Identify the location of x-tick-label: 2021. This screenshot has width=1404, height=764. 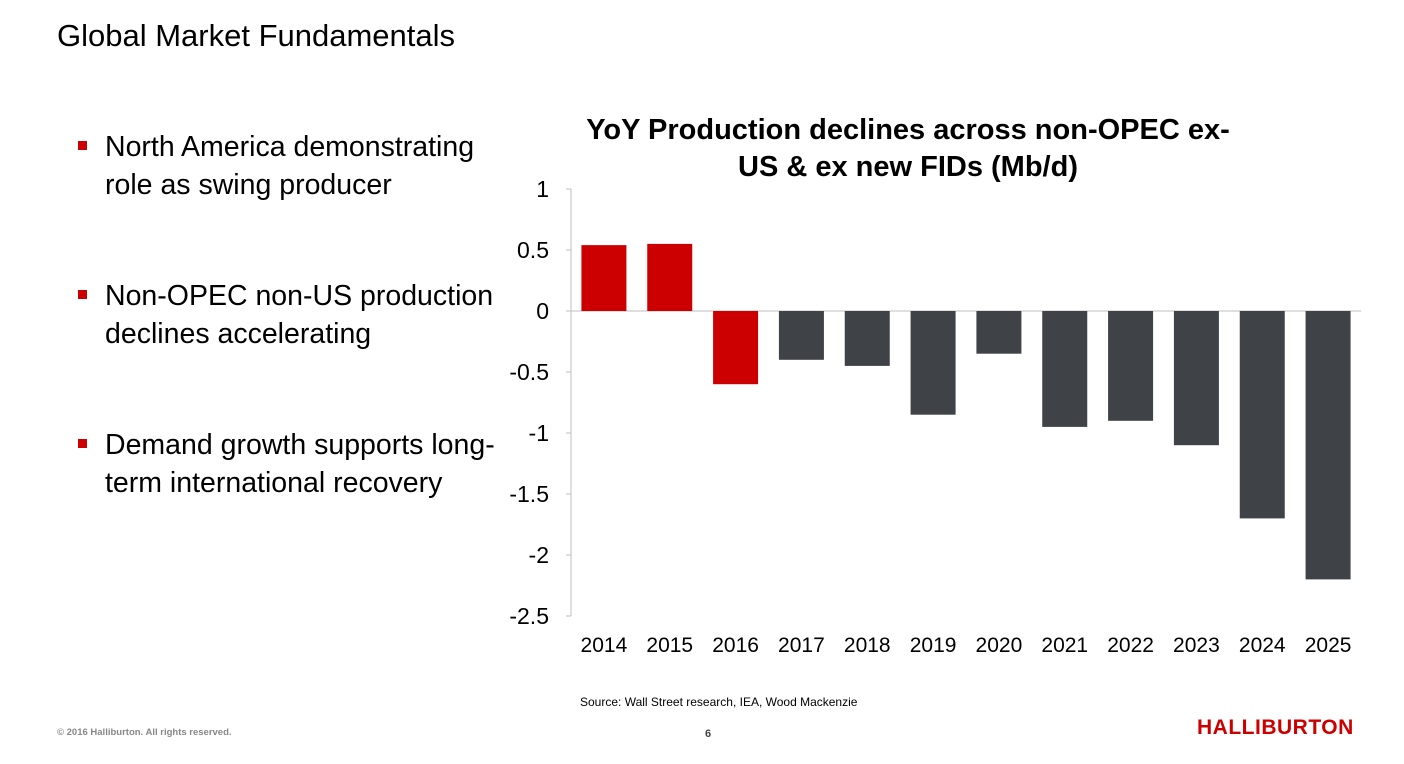
(1064, 645).